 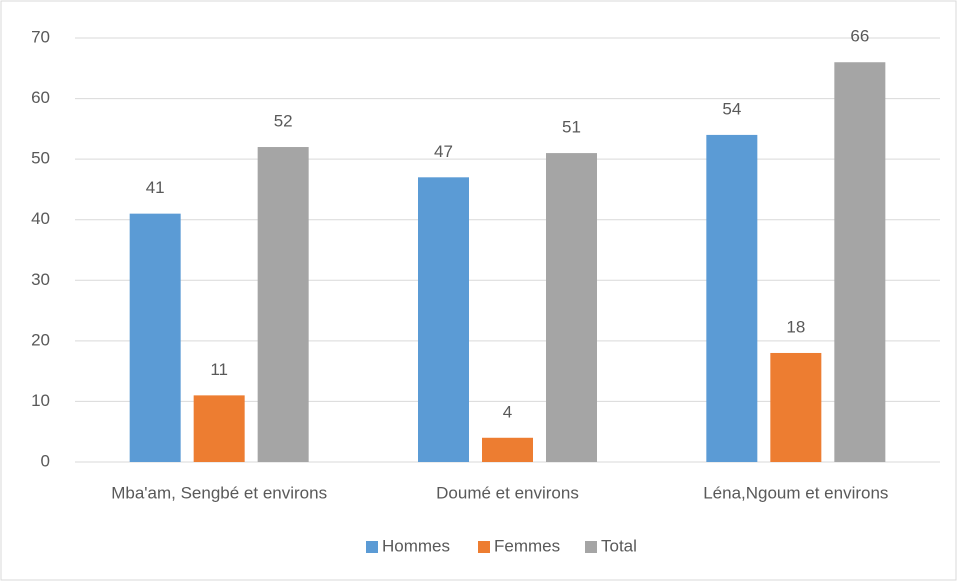 I want to click on data-label: 52, so click(x=283, y=121).